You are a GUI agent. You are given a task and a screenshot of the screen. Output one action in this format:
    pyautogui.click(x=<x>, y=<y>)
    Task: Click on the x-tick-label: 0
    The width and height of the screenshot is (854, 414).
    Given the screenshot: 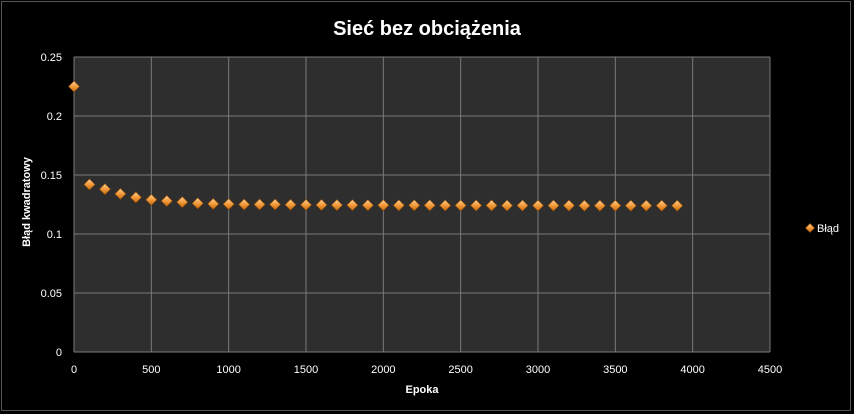 What is the action you would take?
    pyautogui.click(x=74, y=370)
    